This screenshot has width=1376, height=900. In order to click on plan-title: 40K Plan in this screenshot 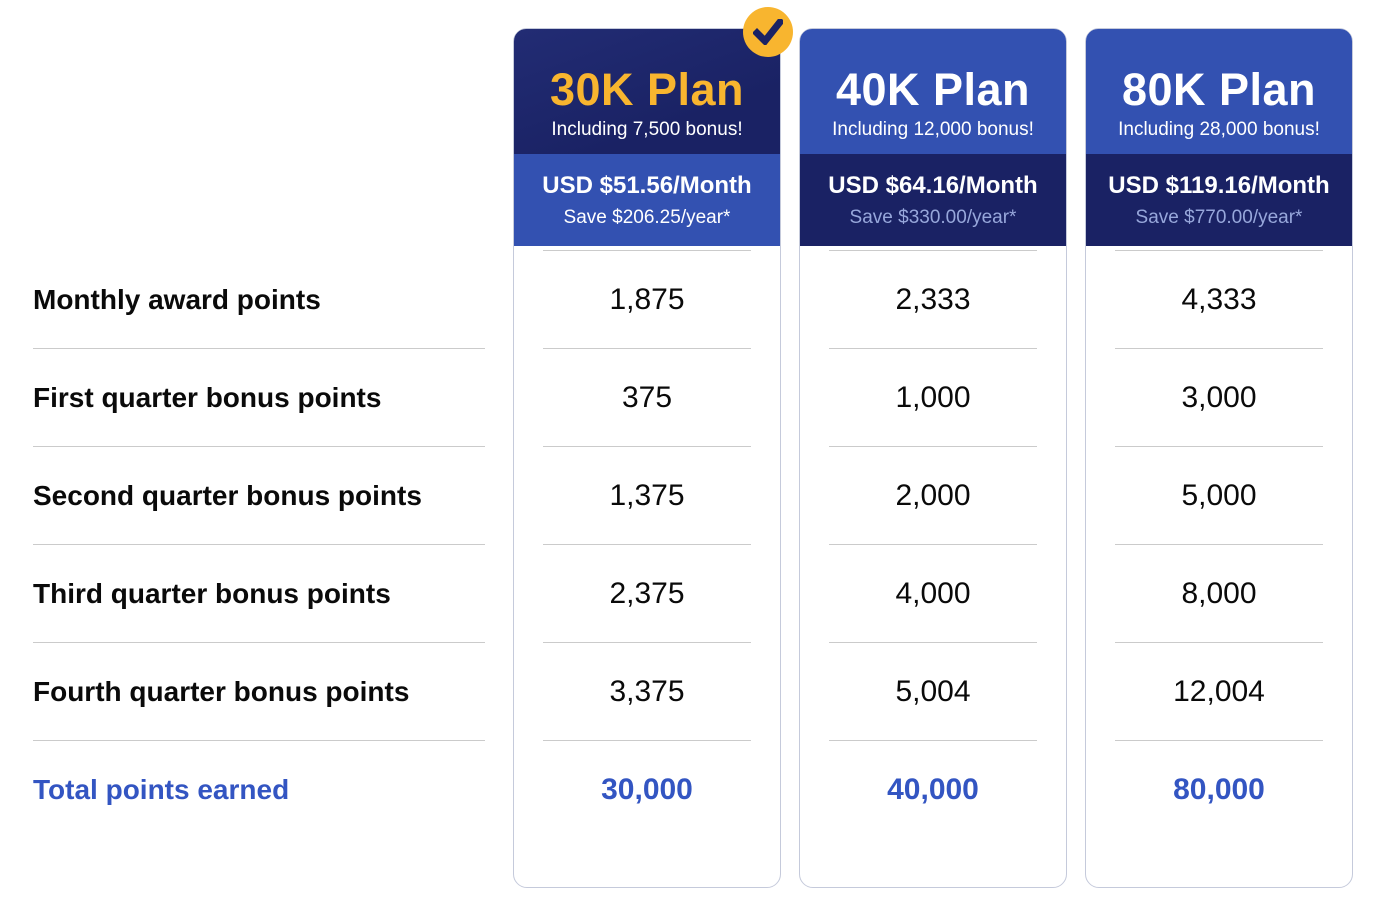, I will do `click(933, 90)`.